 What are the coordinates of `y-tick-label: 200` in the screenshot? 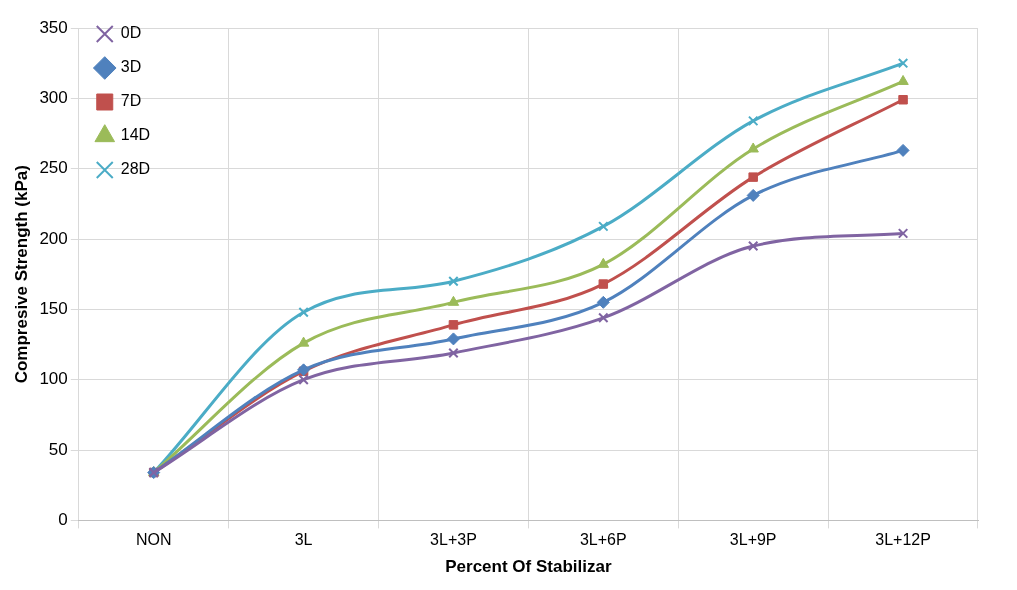 It's located at (53, 238).